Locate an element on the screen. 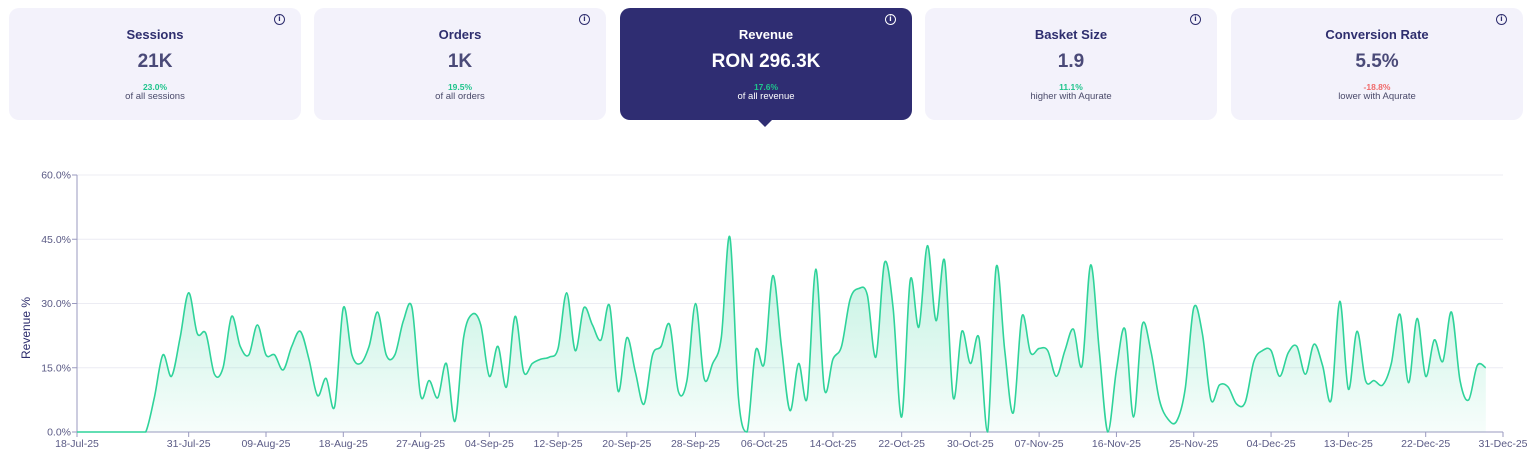  kpi-subtitle: lower with Aqurate is located at coordinates (1377, 96).